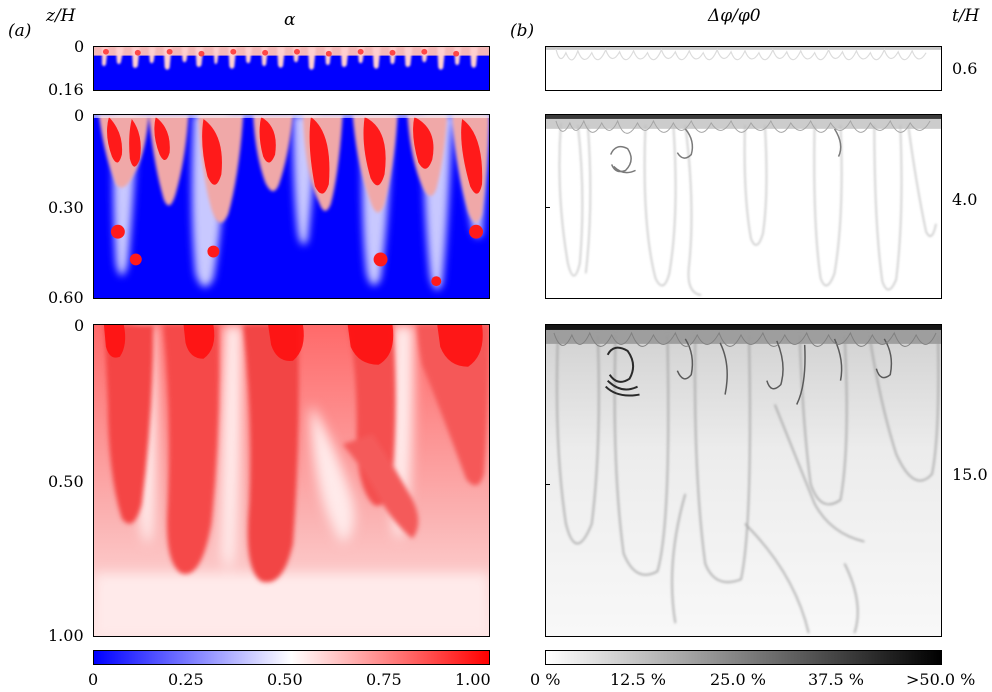 The height and width of the screenshot is (692, 992). What do you see at coordinates (66, 635) in the screenshot?
I see `z-tick-row3-100: 1.00` at bounding box center [66, 635].